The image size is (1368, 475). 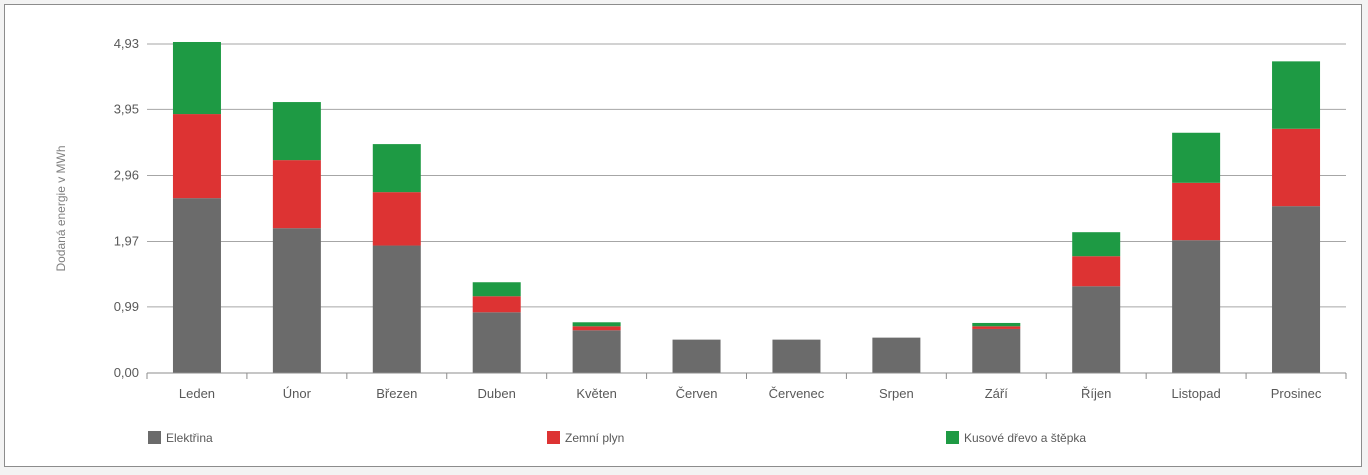 I want to click on y-tick-label: 0,00, so click(x=126, y=372).